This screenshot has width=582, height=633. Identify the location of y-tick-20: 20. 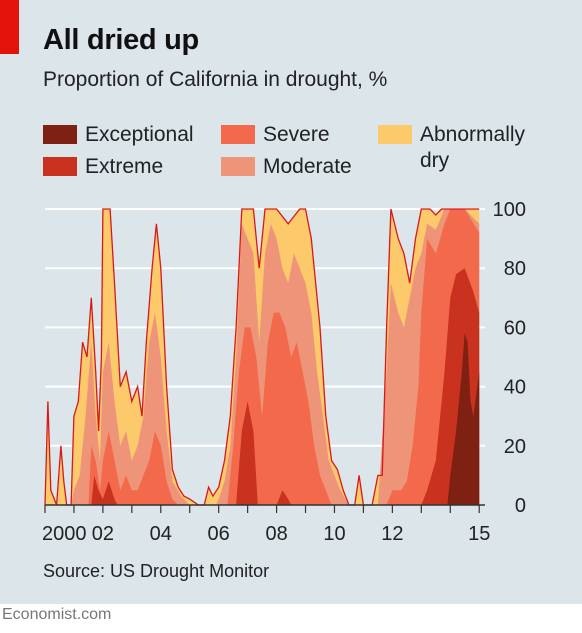
(515, 447).